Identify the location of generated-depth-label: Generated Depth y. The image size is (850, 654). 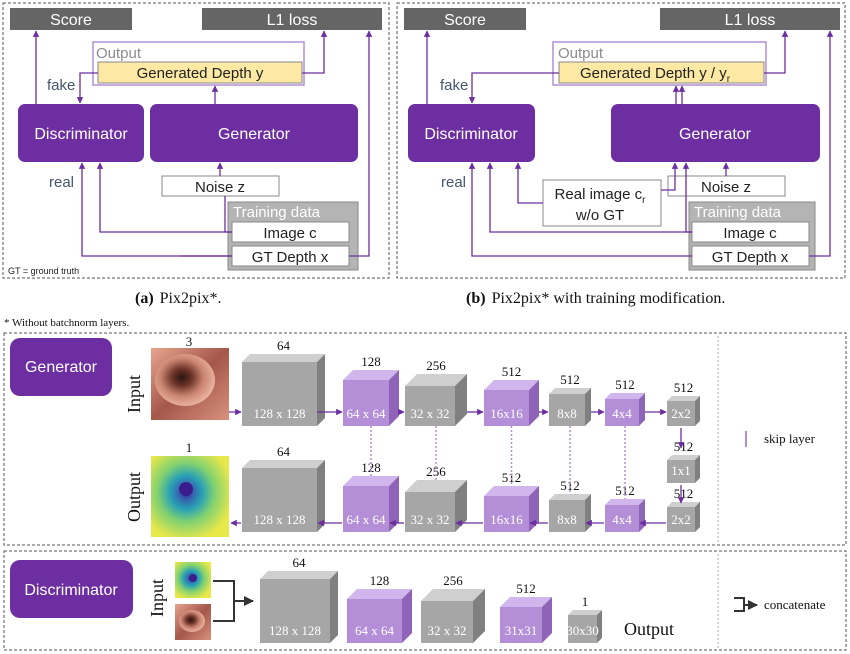
(200, 73).